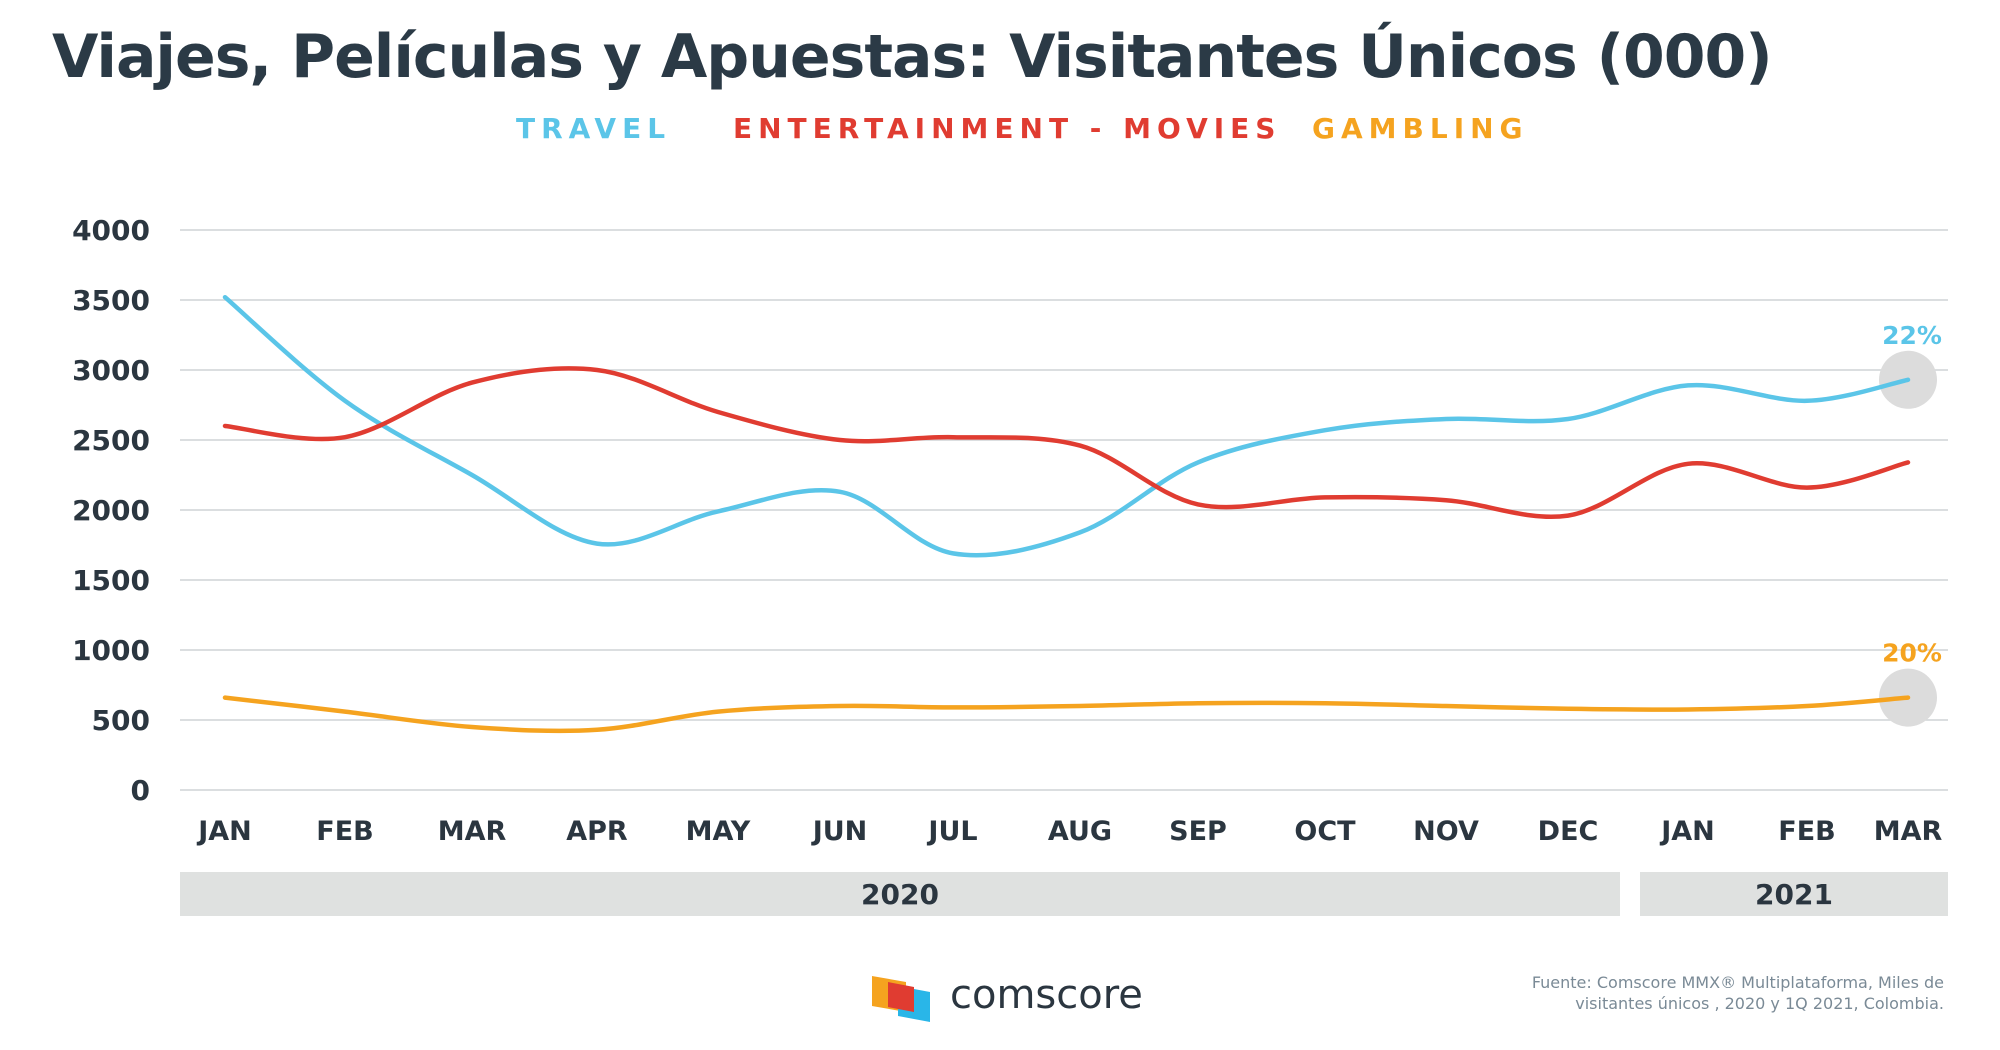 The width and height of the screenshot is (2000, 1050). Describe the element at coordinates (1066, 714) in the screenshot. I see `series-line-gambling` at that location.